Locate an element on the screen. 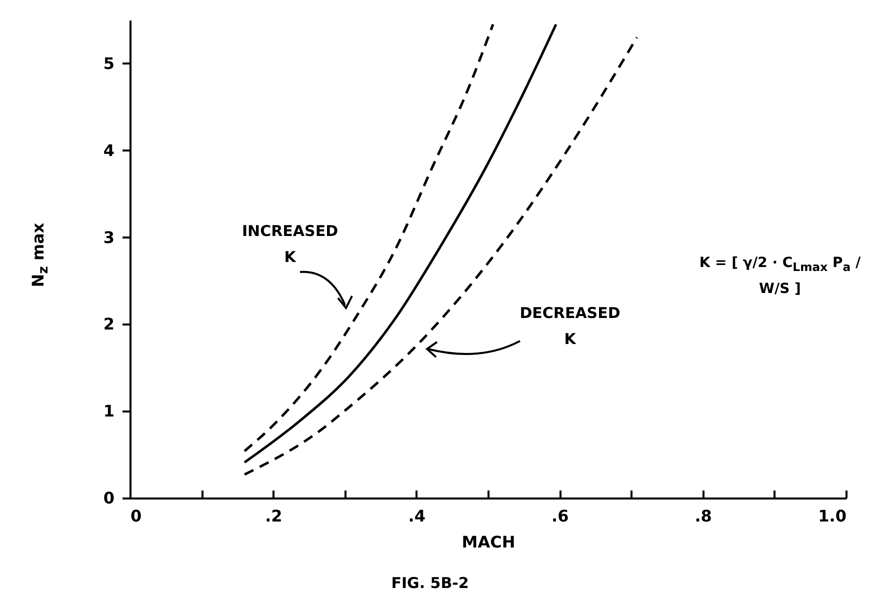 The image size is (884, 601). annotation: INCREASED K is located at coordinates (290, 244).